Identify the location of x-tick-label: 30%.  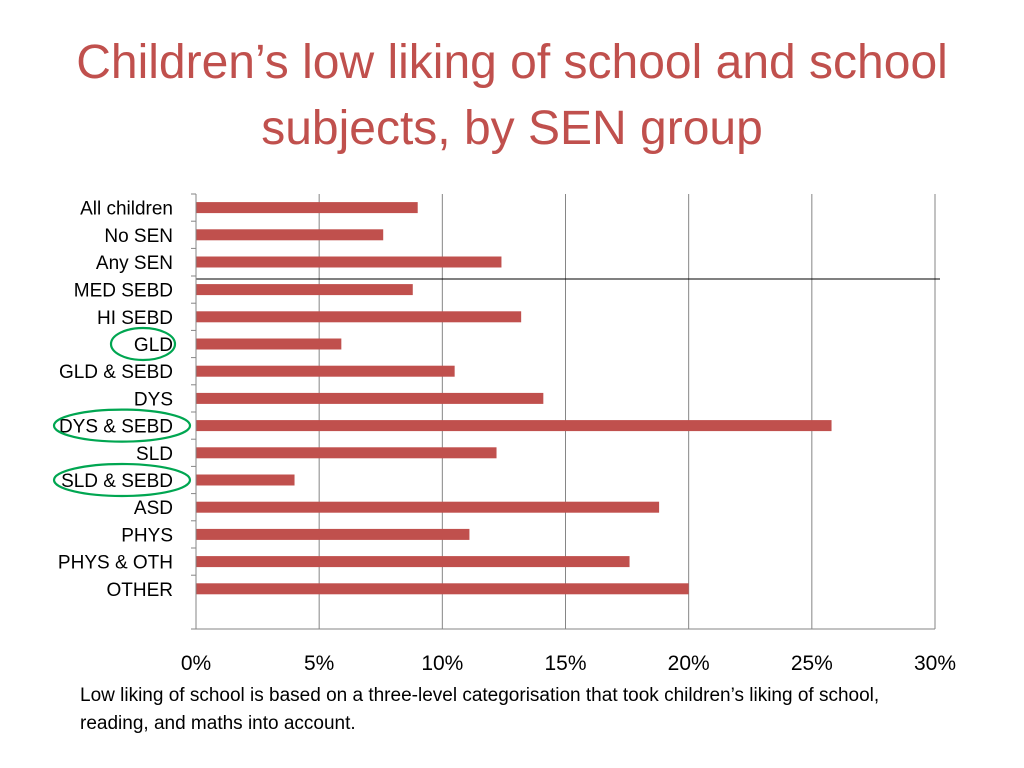
(935, 663).